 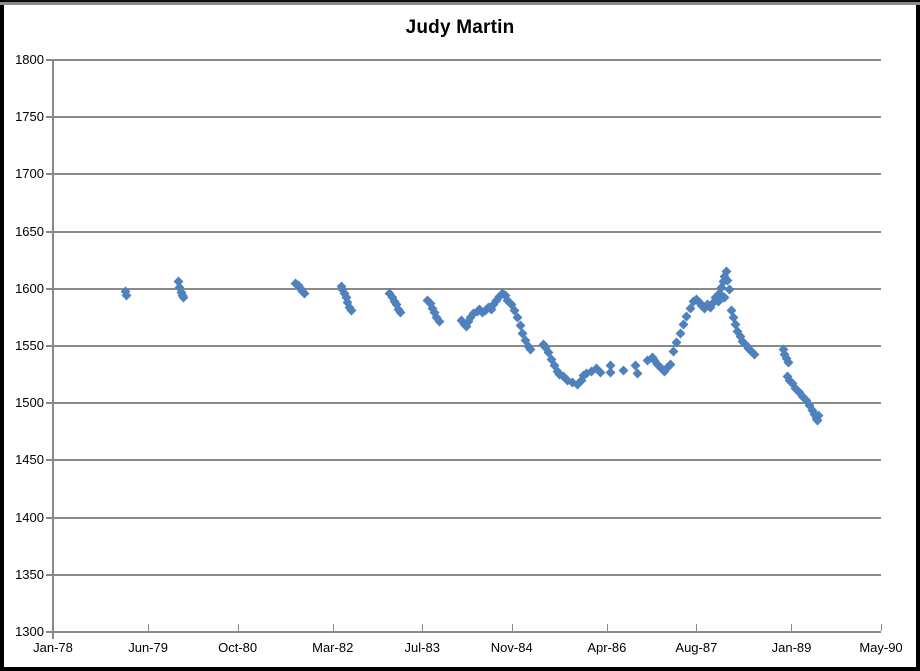 What do you see at coordinates (696, 647) in the screenshot?
I see `x-tick-label: Aug-87` at bounding box center [696, 647].